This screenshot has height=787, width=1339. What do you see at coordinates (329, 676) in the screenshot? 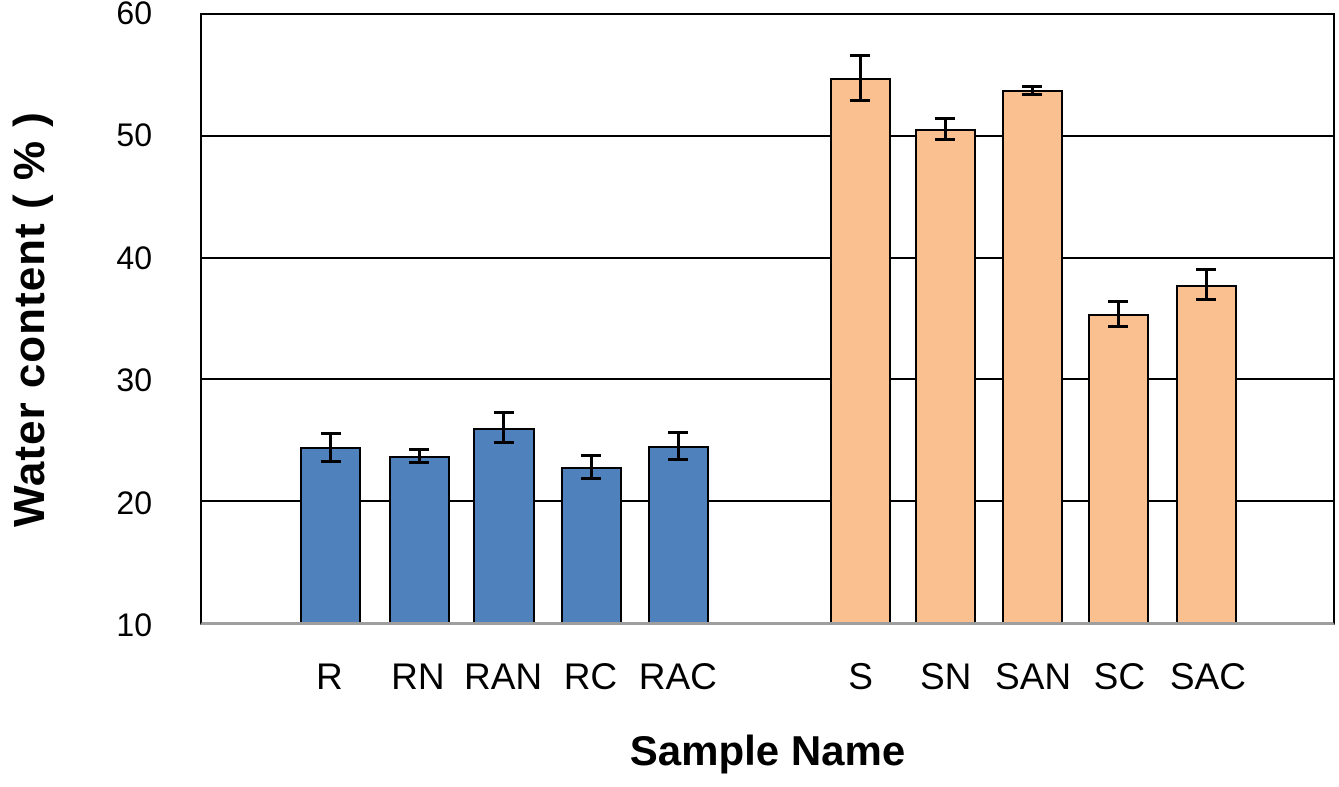
I see `x-category-label-R: R` at bounding box center [329, 676].